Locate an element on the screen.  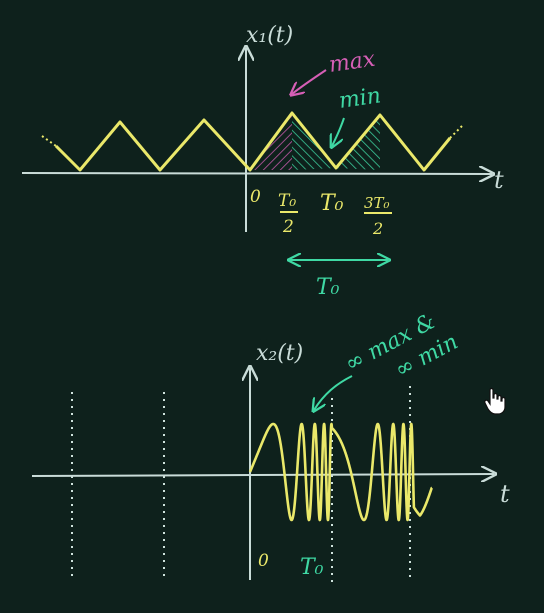
max-annotation: max is located at coordinates (352, 62).